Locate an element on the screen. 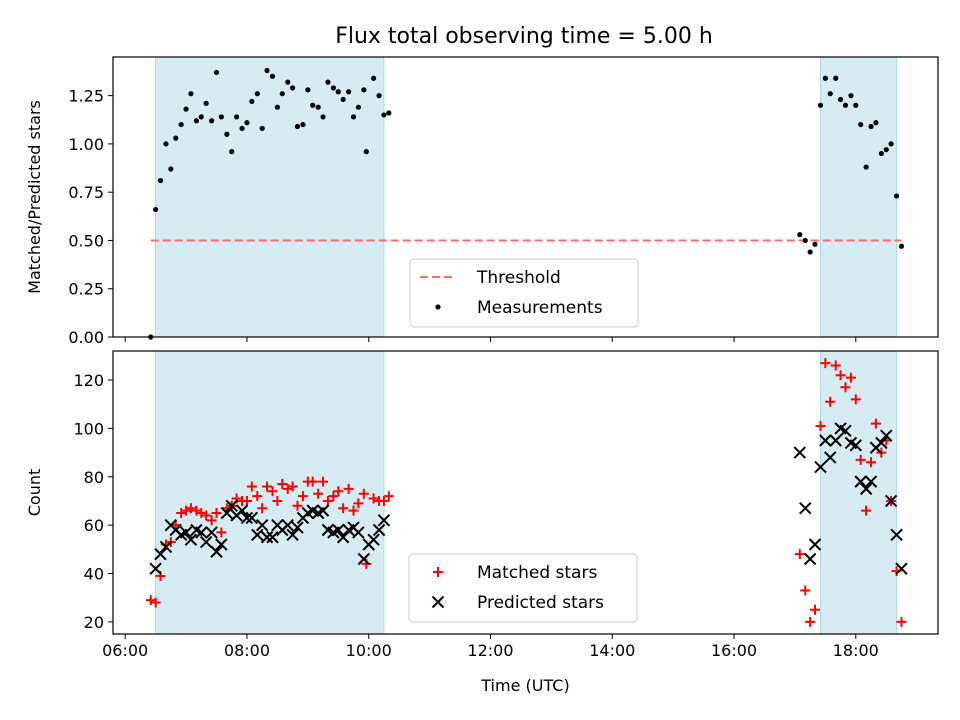 The image size is (960, 720). x-tick-label: 10:00 is located at coordinates (369, 650).